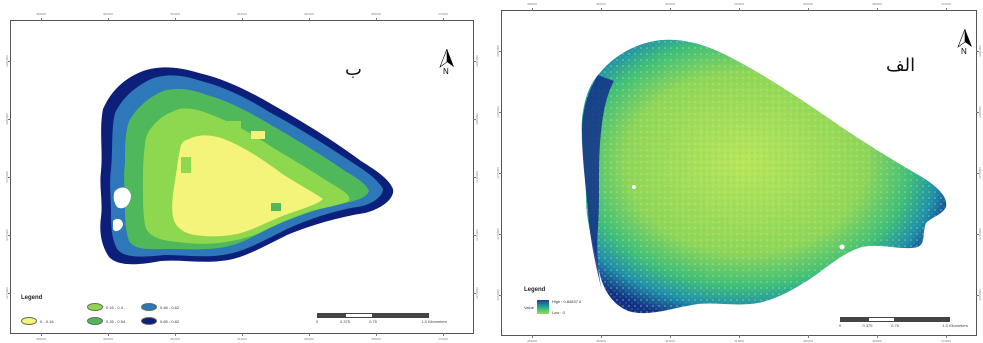 Image resolution: width=983 pixels, height=343 pixels. I want to click on panel-label-b: ب, so click(353, 69).